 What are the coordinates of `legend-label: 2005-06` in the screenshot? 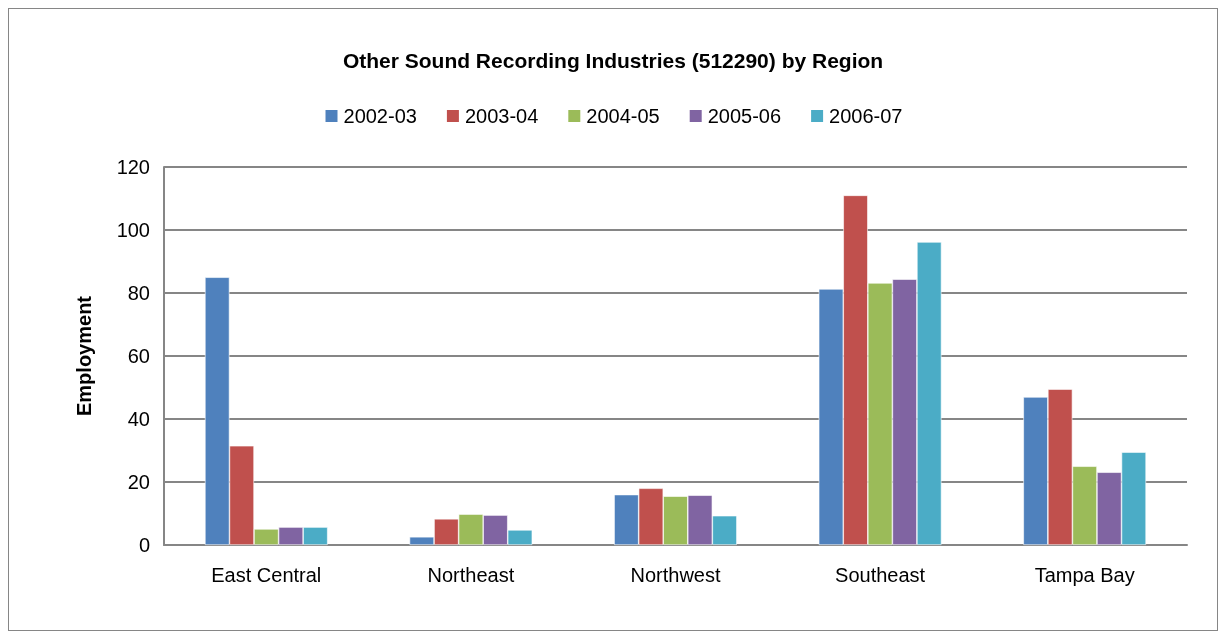 It's located at (744, 116).